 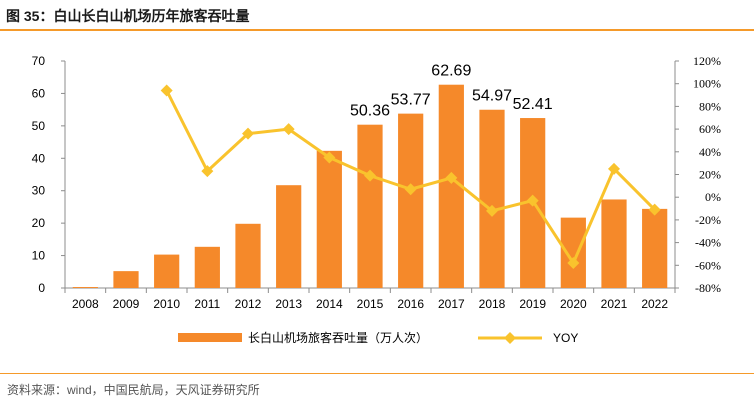 What do you see at coordinates (708, 265) in the screenshot?
I see `right-tick-label: -60%` at bounding box center [708, 265].